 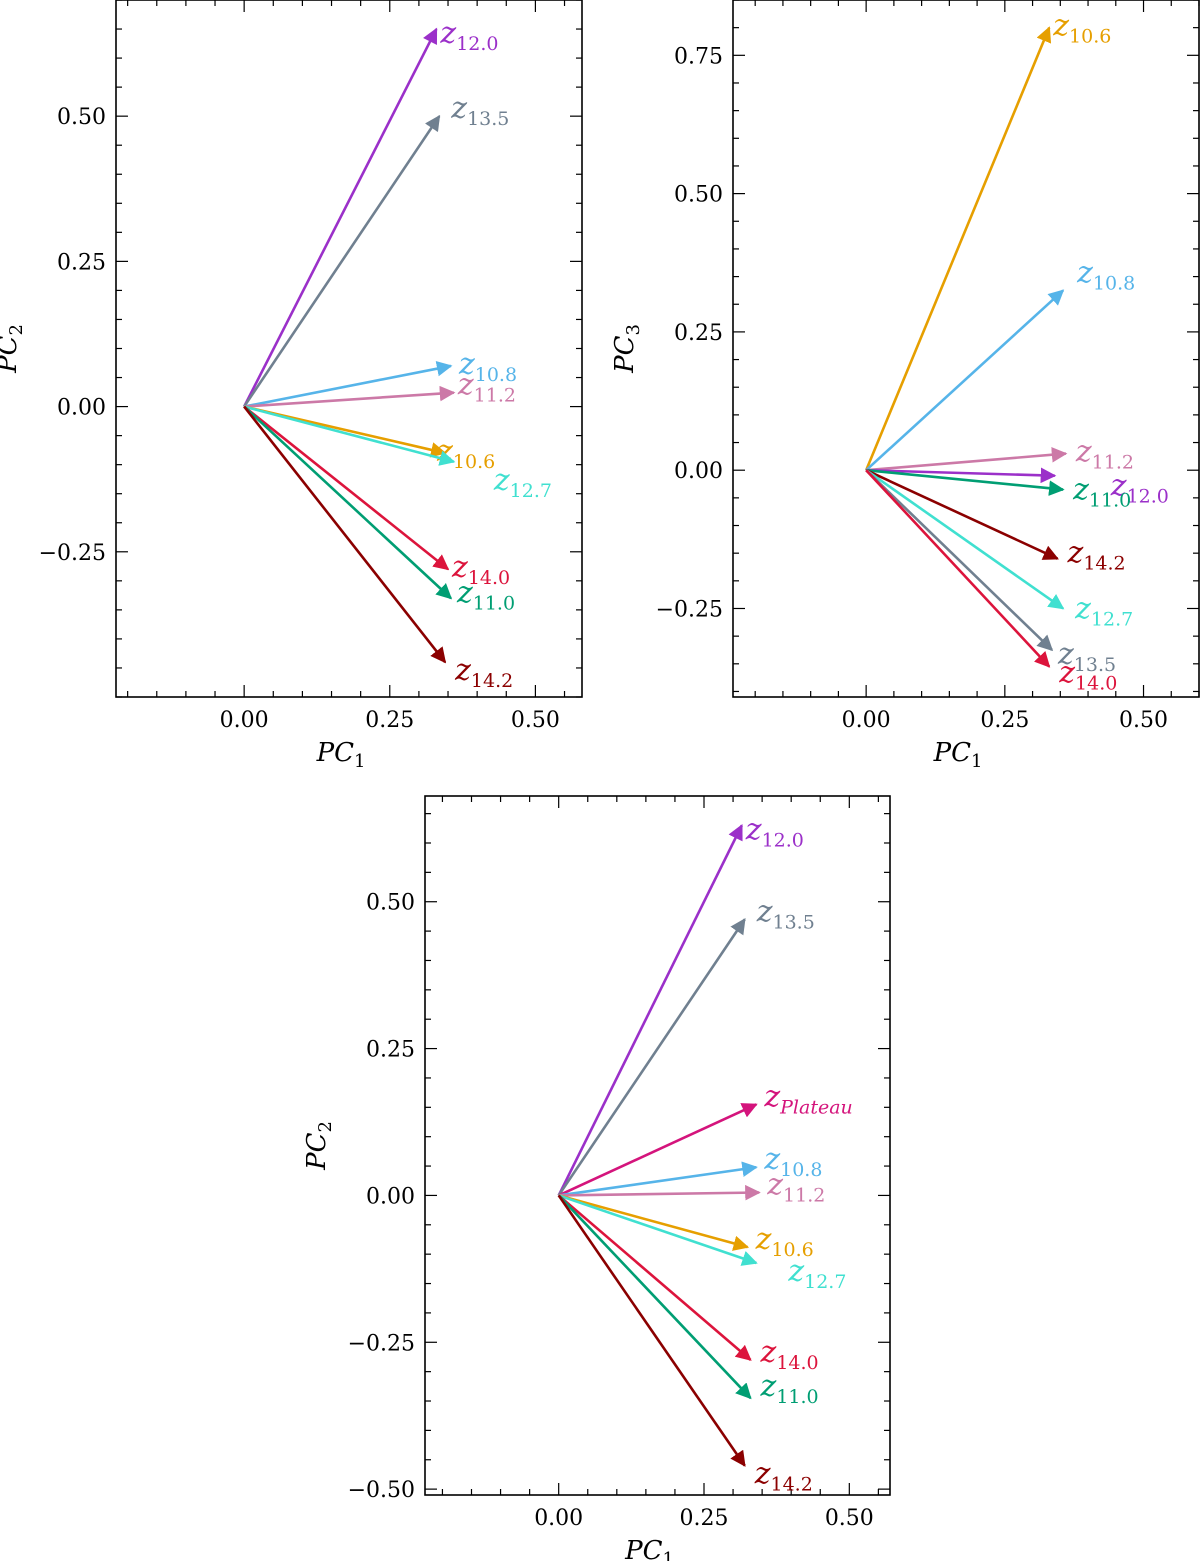 What do you see at coordinates (658, 1150) in the screenshot?
I see `loading-vector-zPlateau` at bounding box center [658, 1150].